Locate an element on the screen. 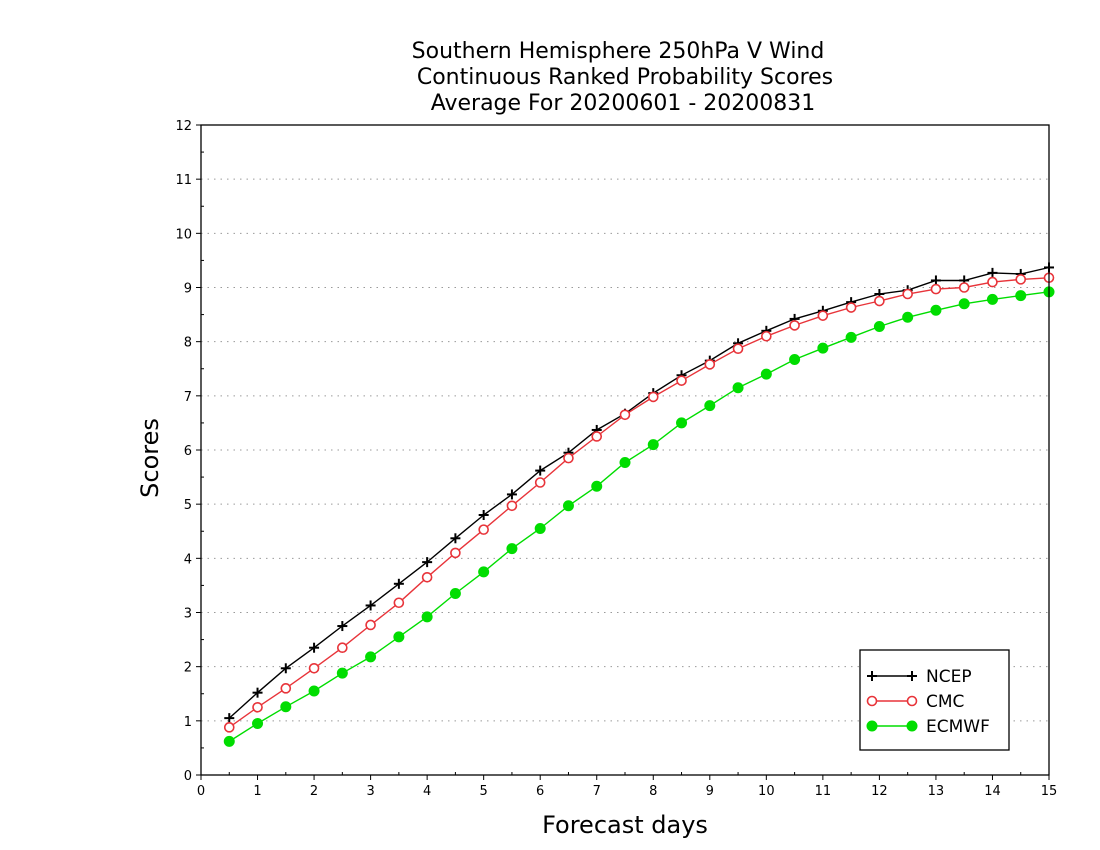 The height and width of the screenshot is (850, 1100). y-tick-label: 3 is located at coordinates (188, 614).